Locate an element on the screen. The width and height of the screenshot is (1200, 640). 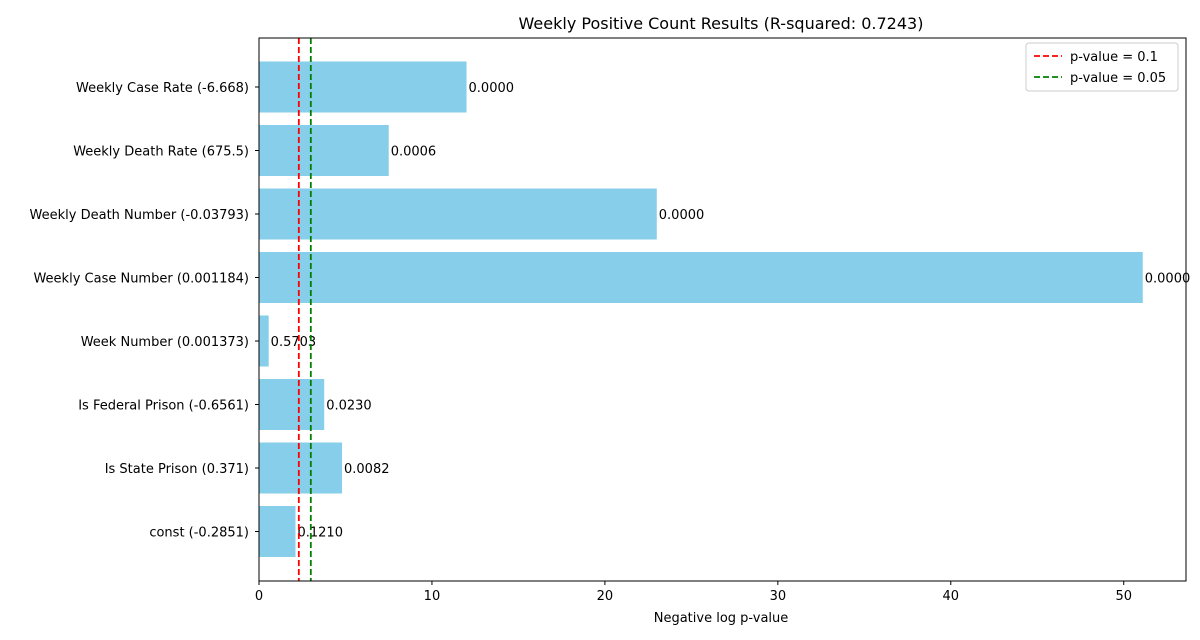
legend-box is located at coordinates (1102, 67).